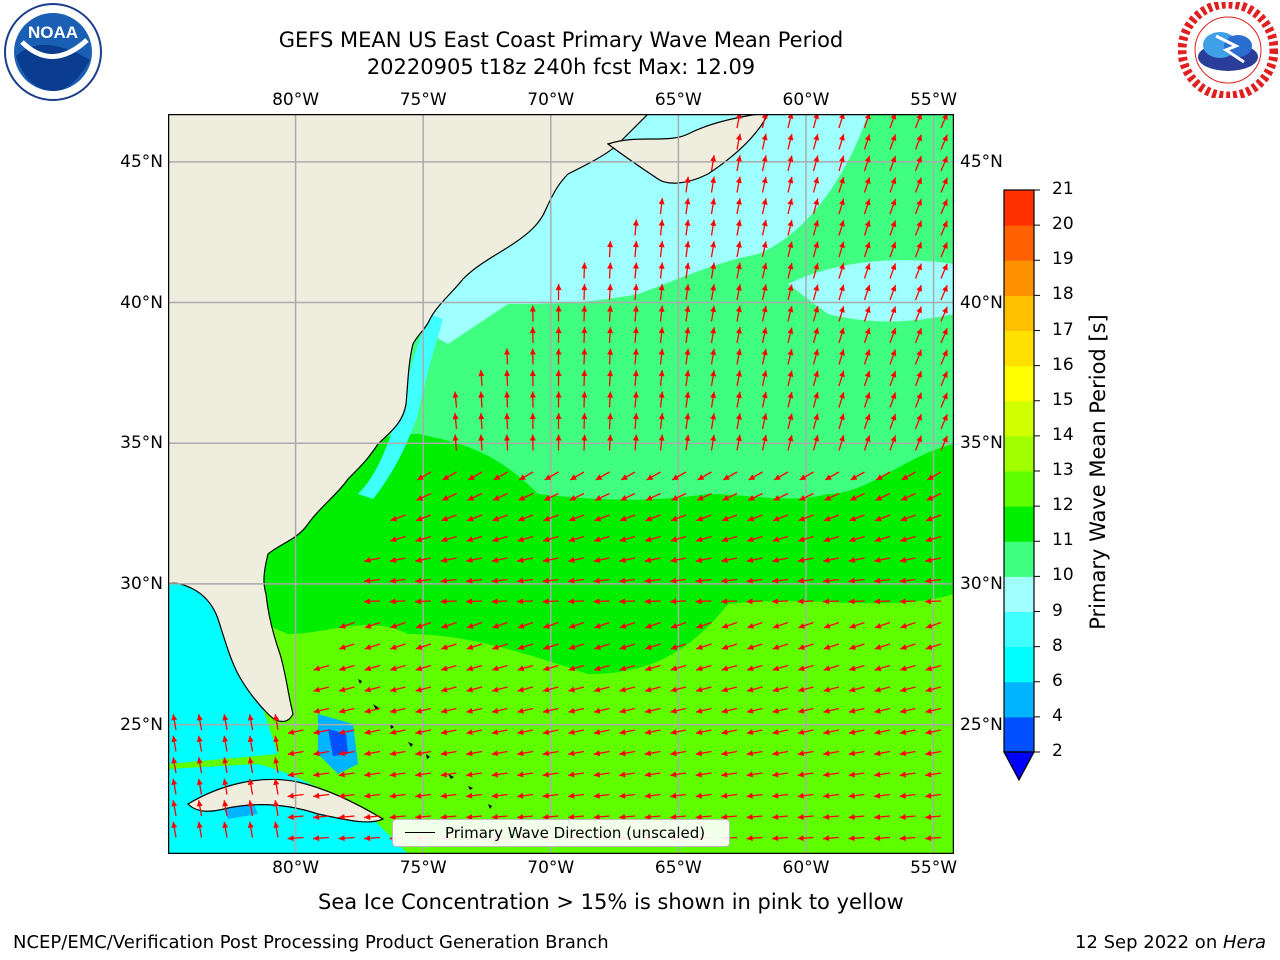 This screenshot has width=1280, height=960. I want to click on colorbar-tick-11: 11, so click(1063, 540).